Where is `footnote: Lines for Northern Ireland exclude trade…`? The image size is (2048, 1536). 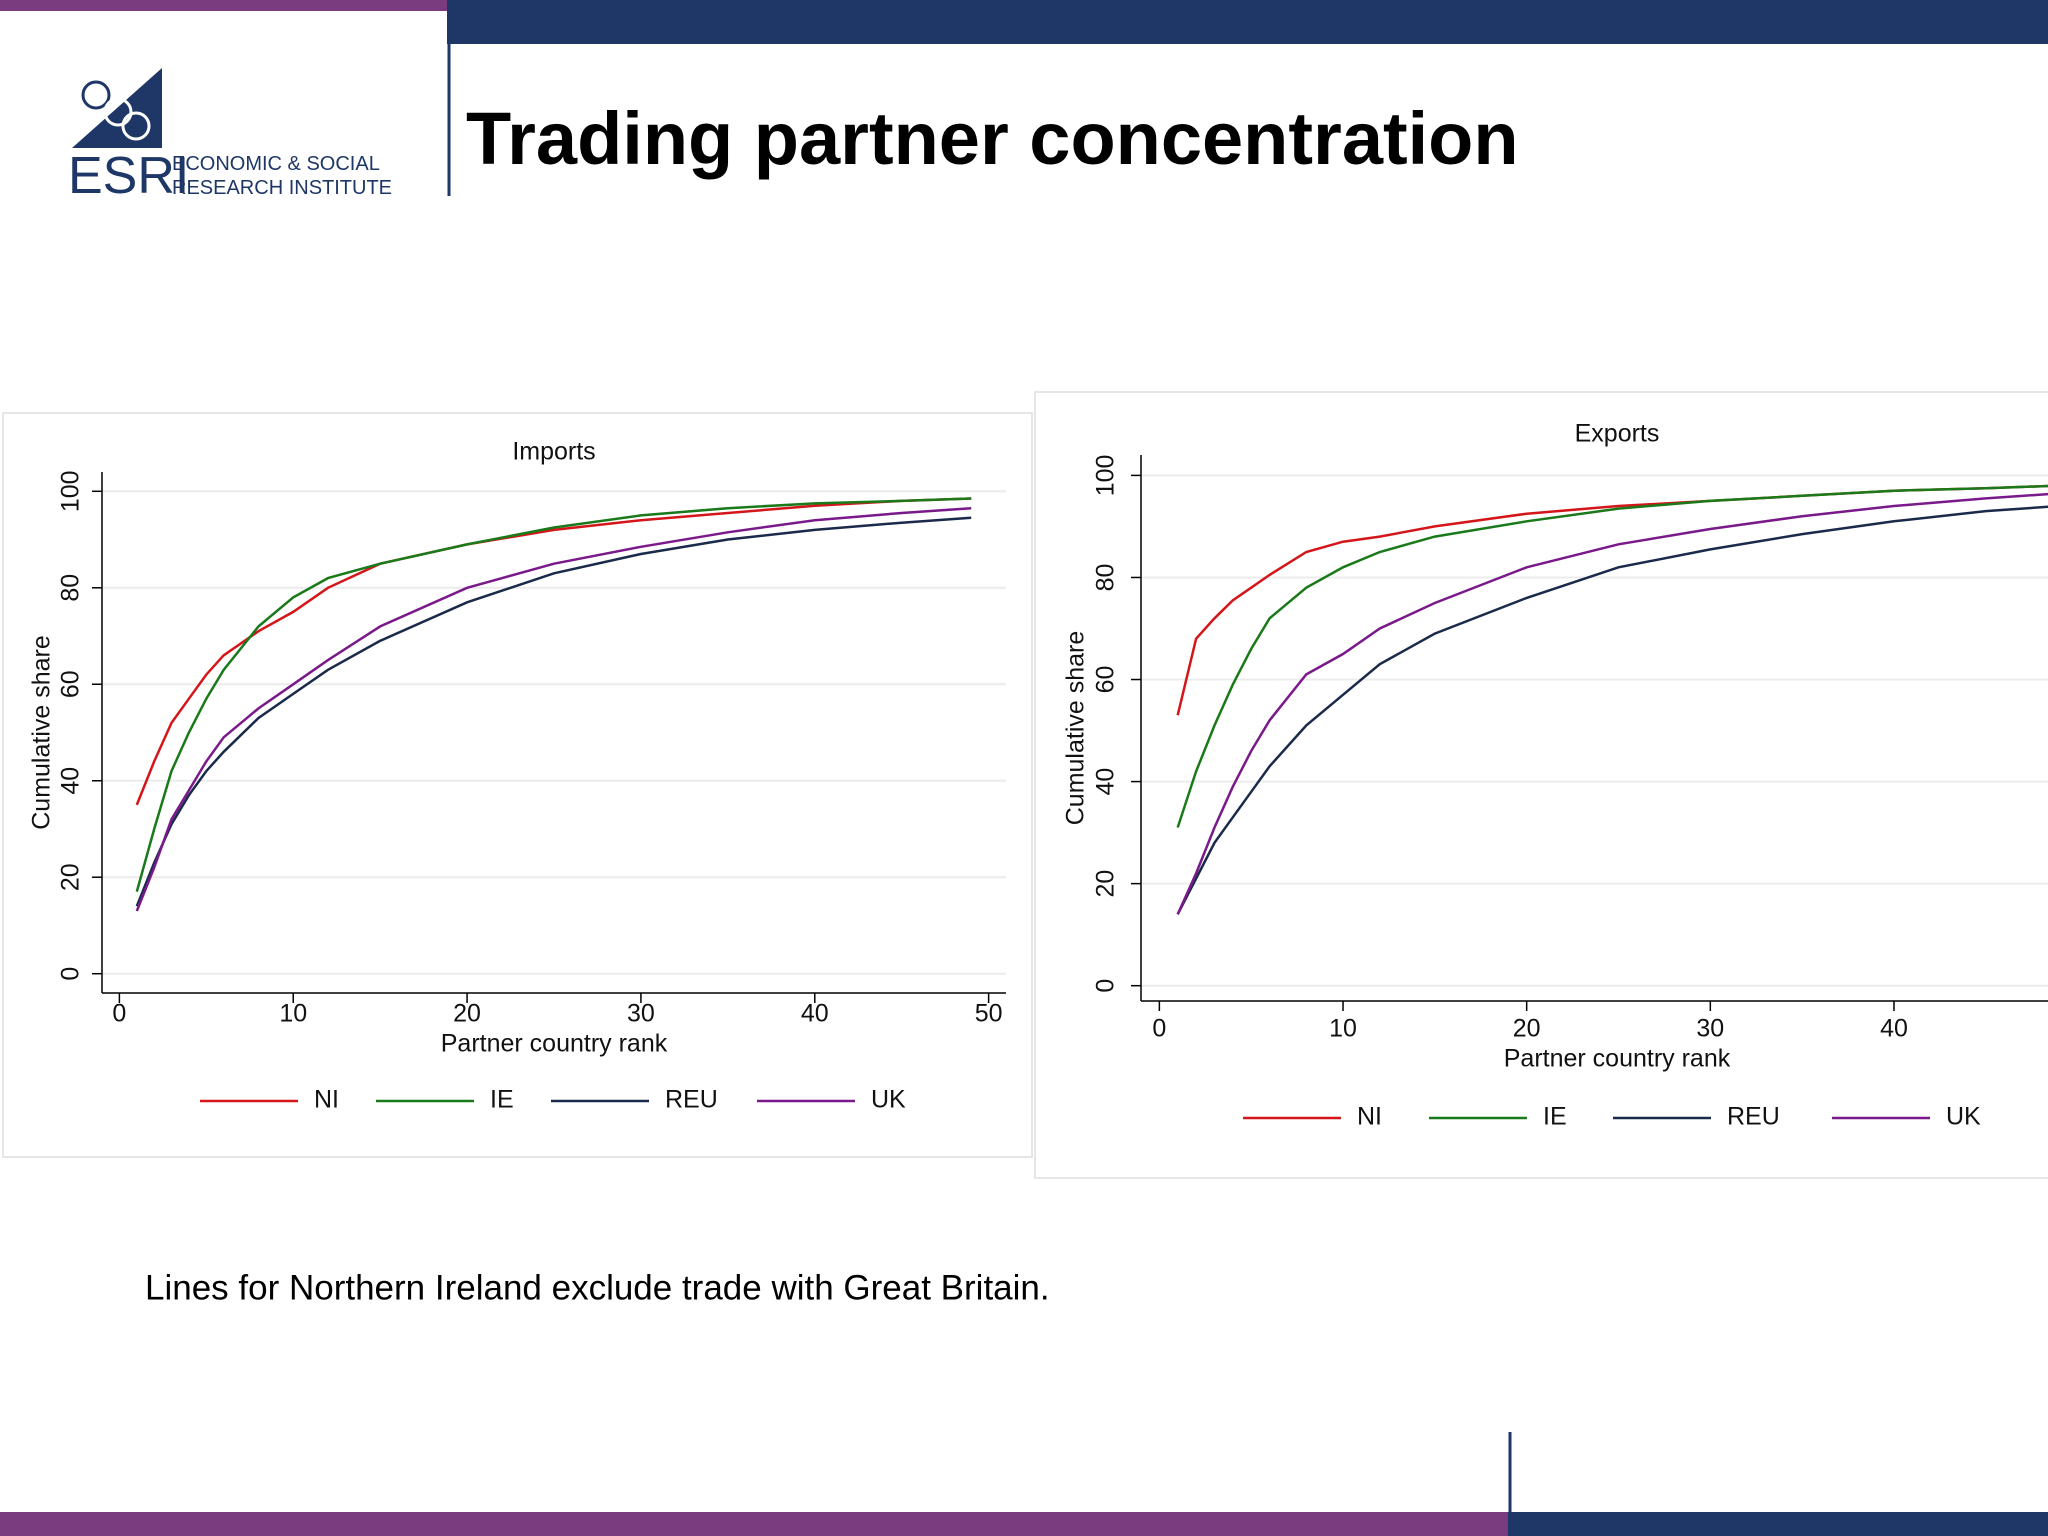
footnote: Lines for Northern Ireland exclude trade… is located at coordinates (597, 1287).